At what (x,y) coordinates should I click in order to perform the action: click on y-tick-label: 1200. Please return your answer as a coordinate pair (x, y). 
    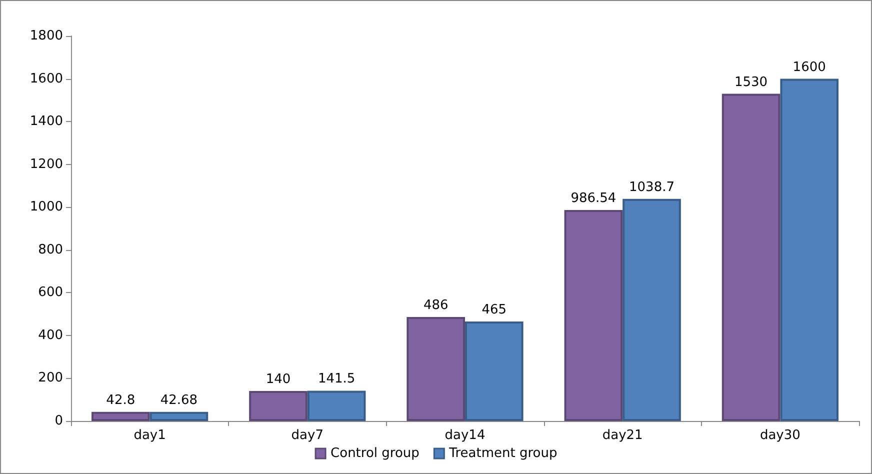
    Looking at the image, I should click on (46, 164).